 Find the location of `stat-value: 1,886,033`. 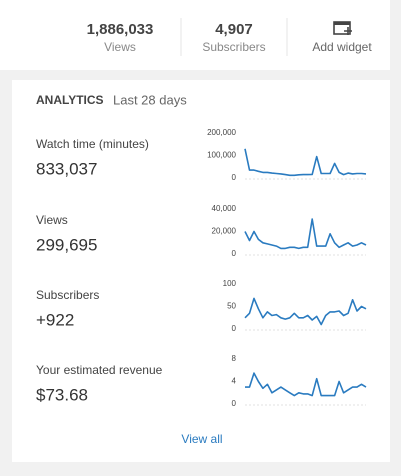

stat-value: 1,886,033 is located at coordinates (120, 29).